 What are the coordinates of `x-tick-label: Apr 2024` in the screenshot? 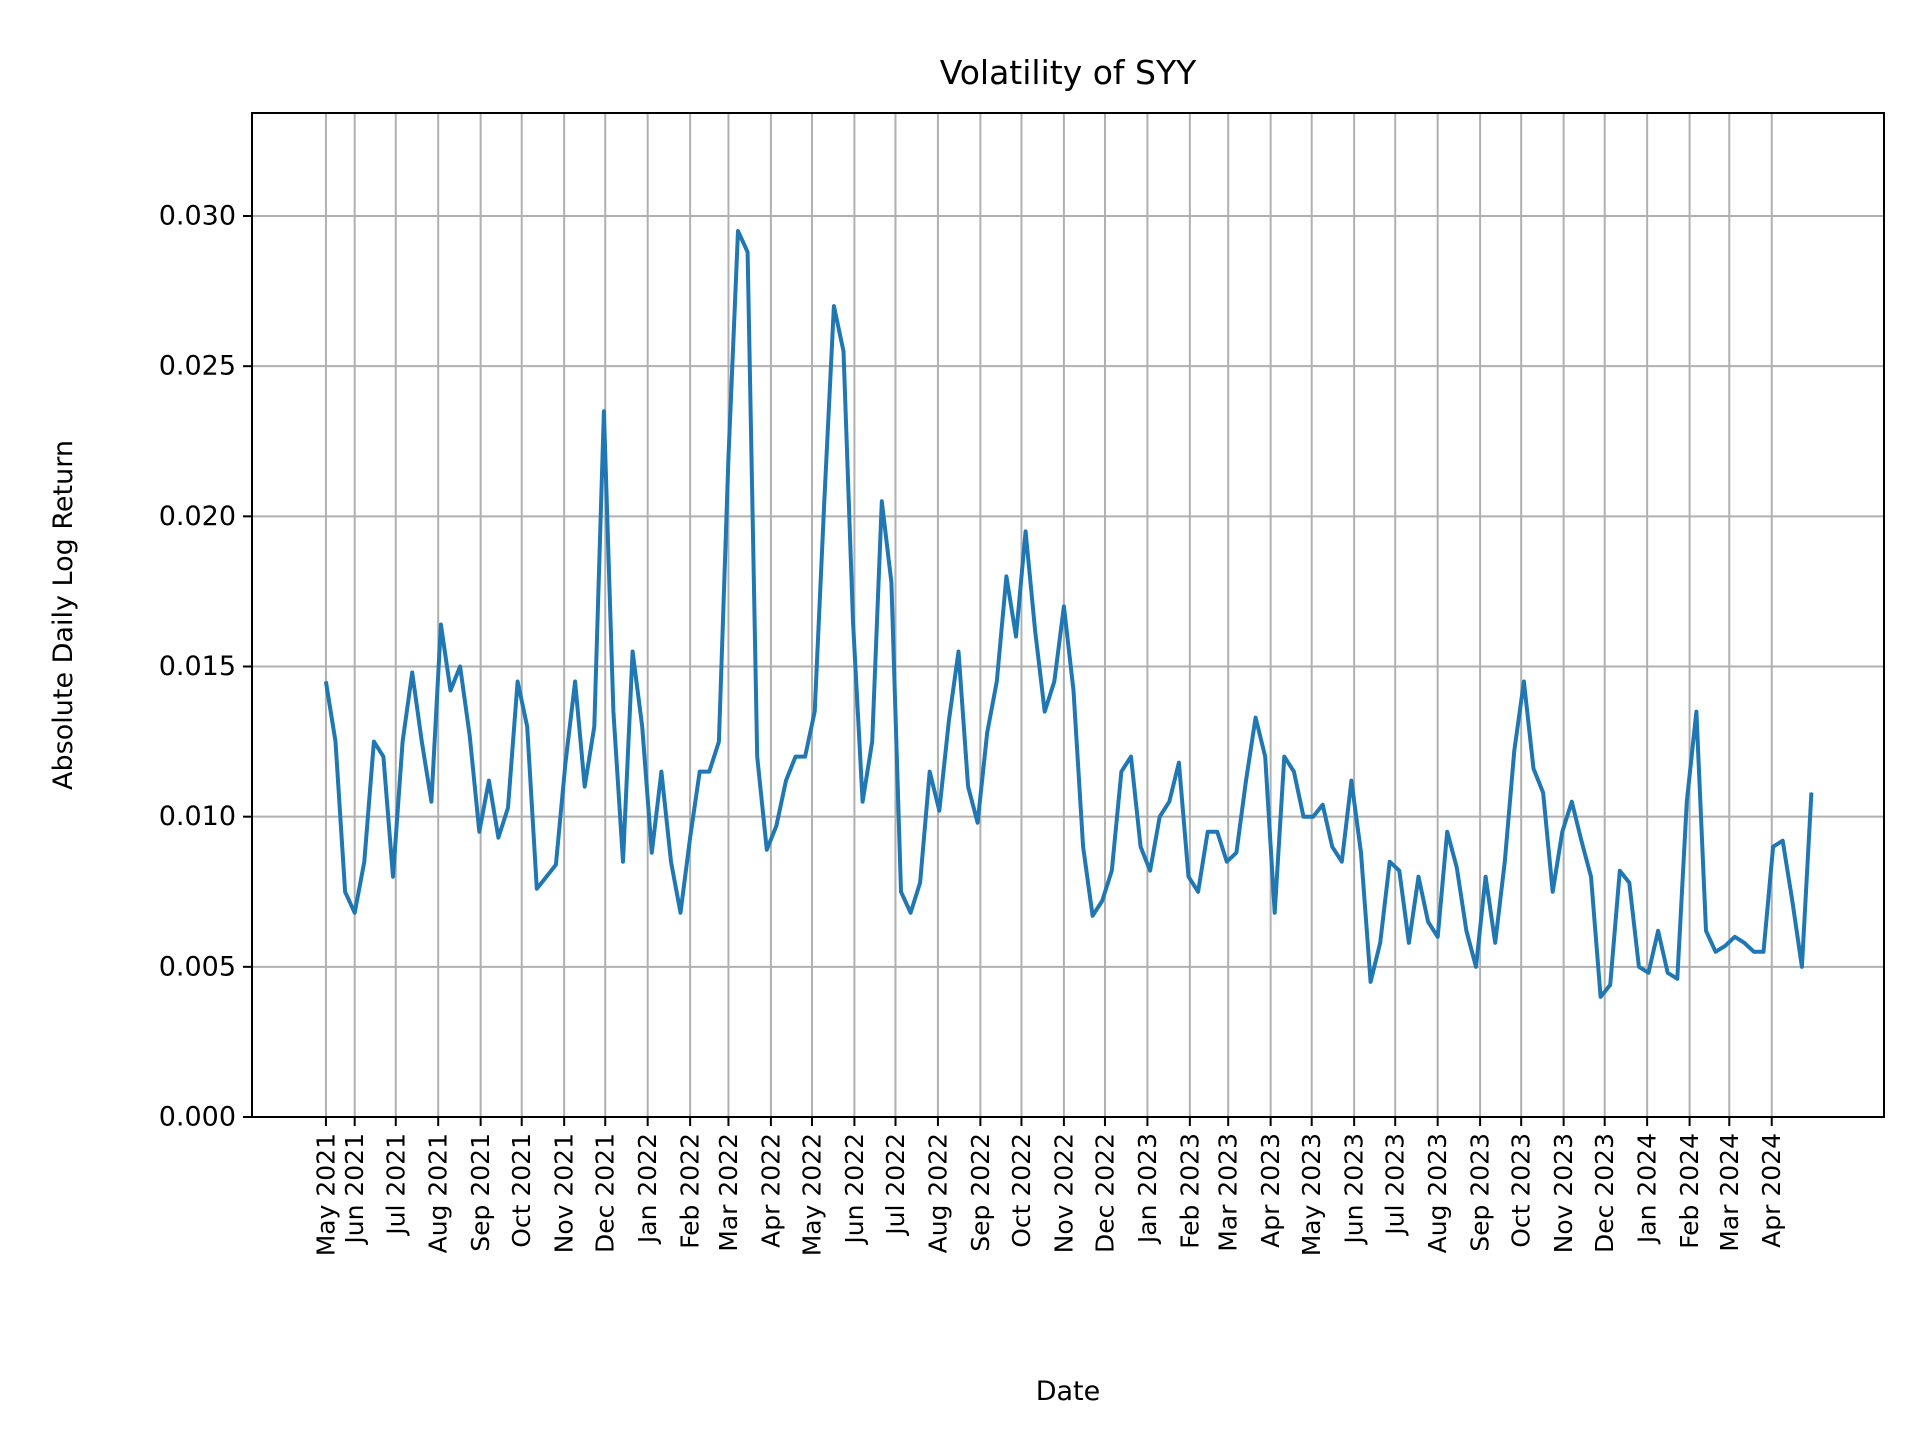 It's located at (1771, 1190).